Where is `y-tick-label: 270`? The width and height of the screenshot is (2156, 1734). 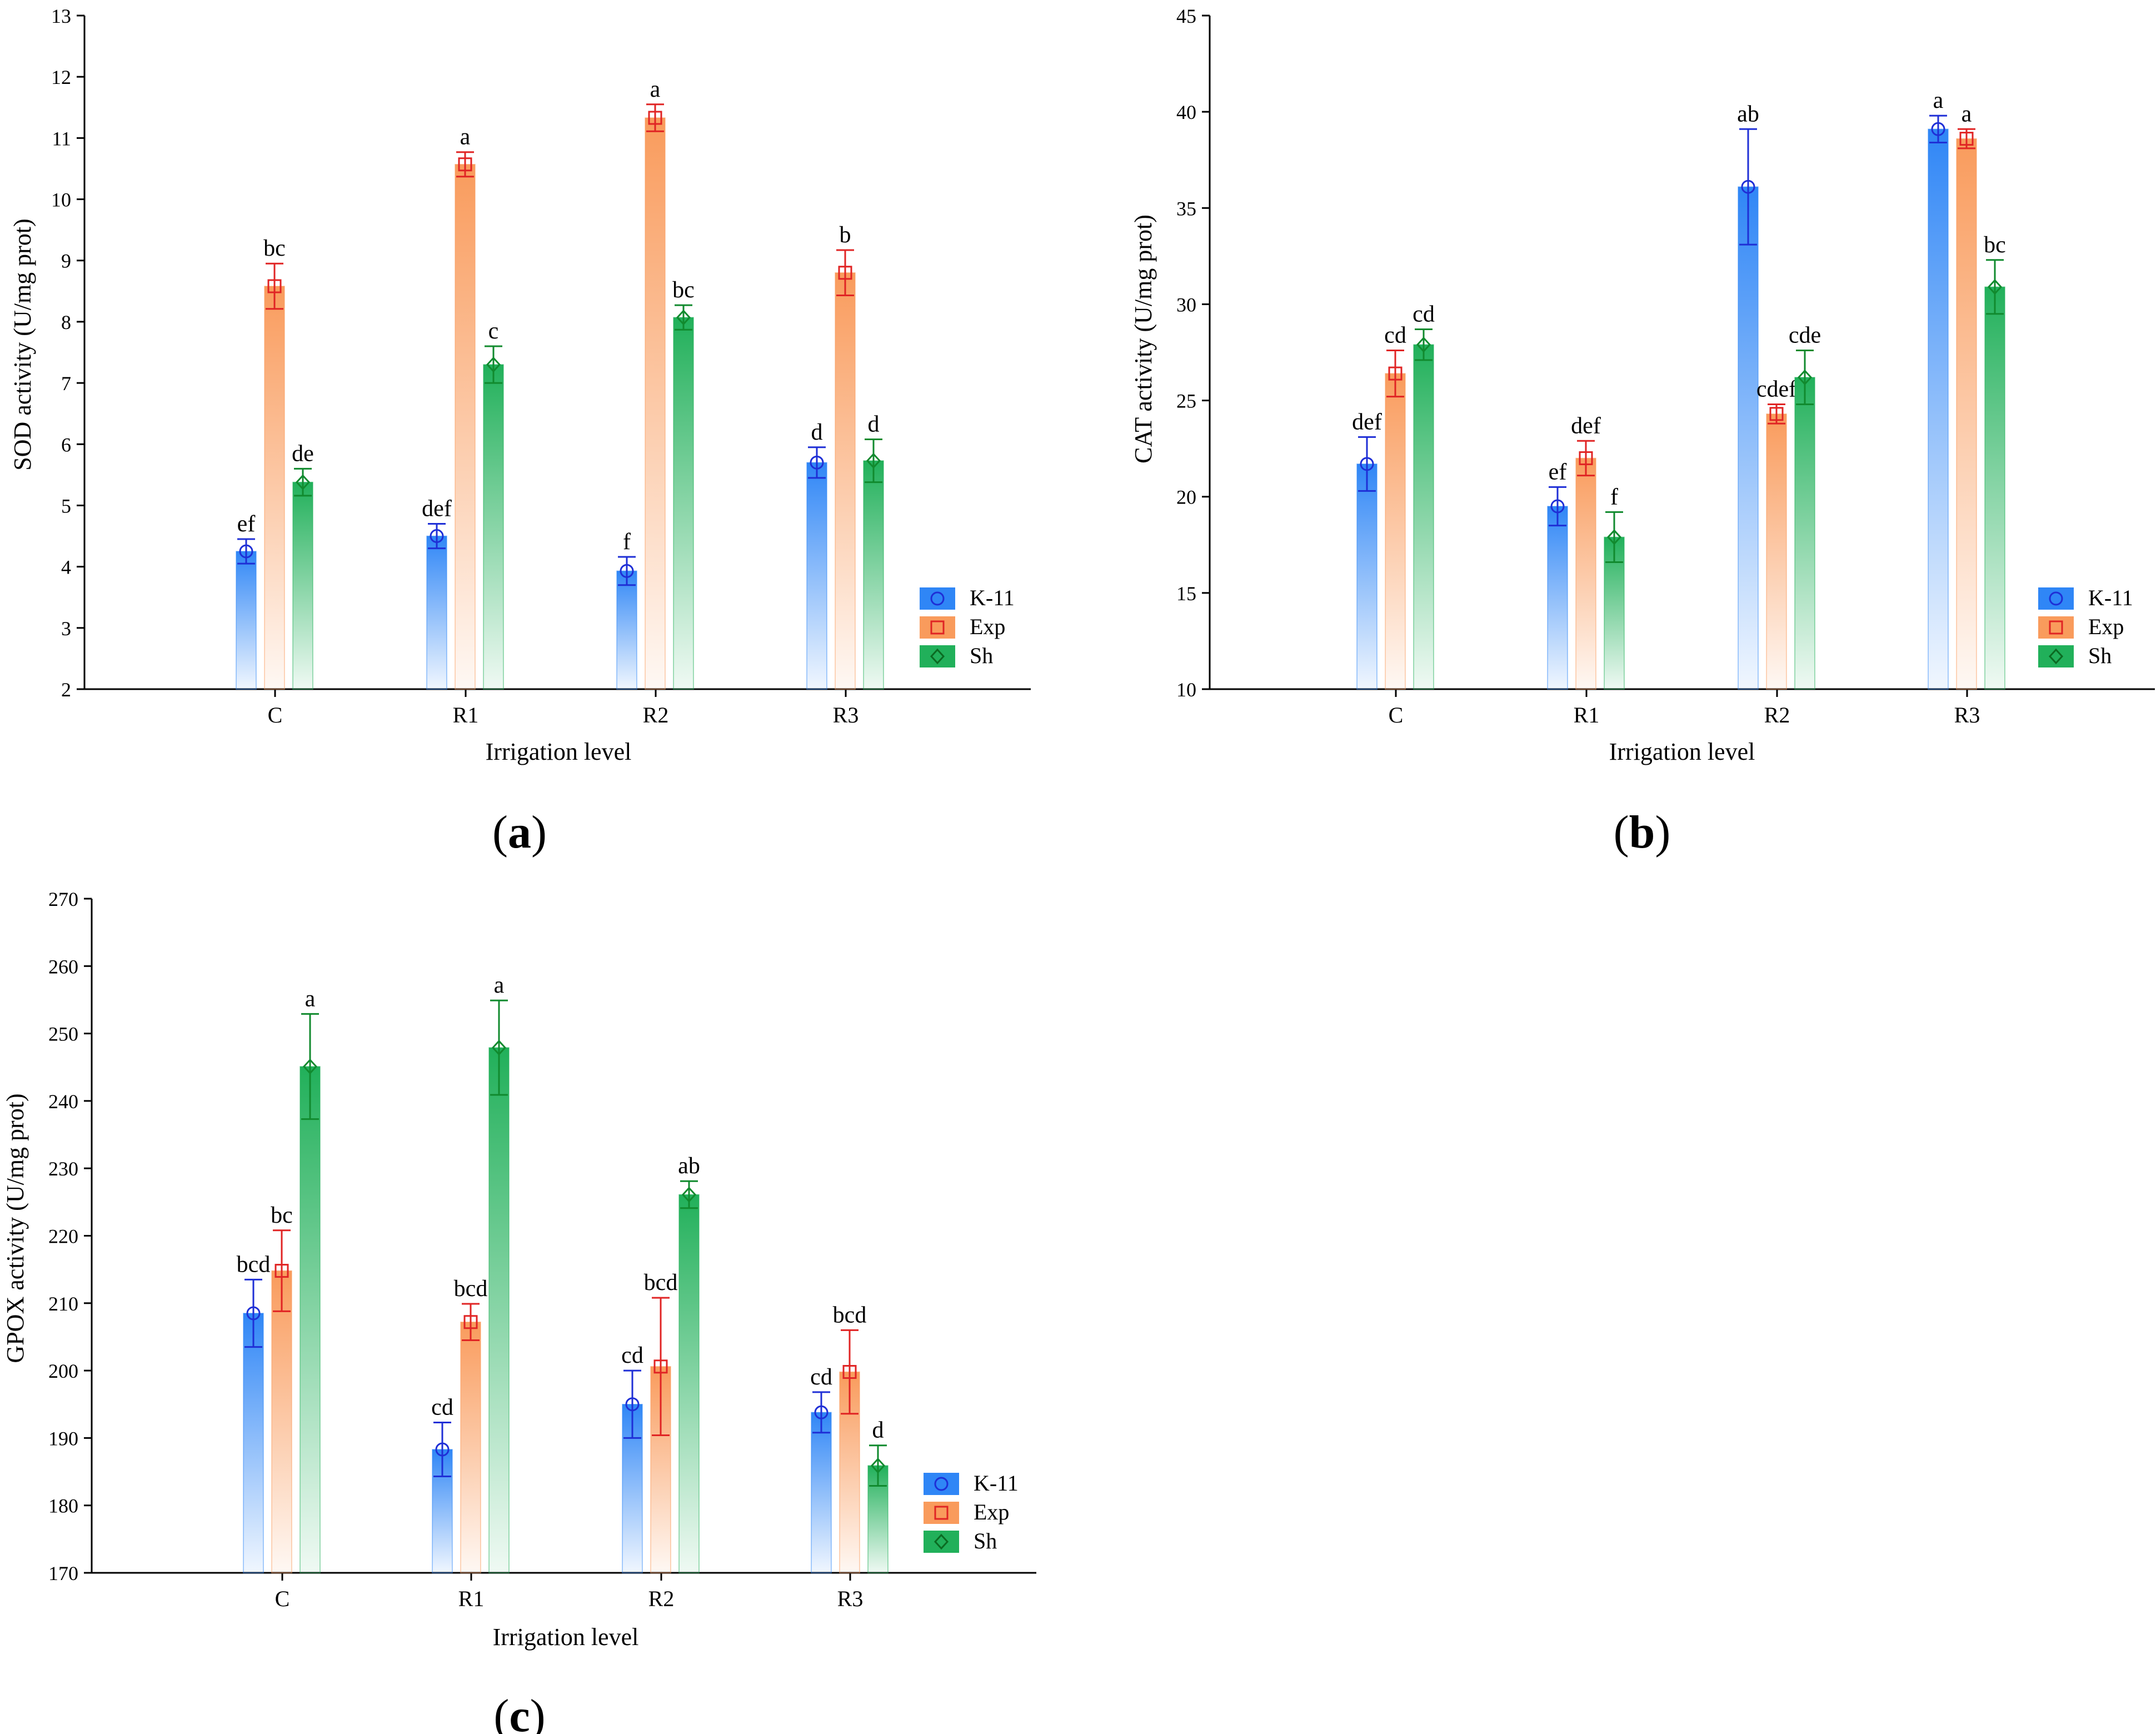
y-tick-label: 270 is located at coordinates (63, 899).